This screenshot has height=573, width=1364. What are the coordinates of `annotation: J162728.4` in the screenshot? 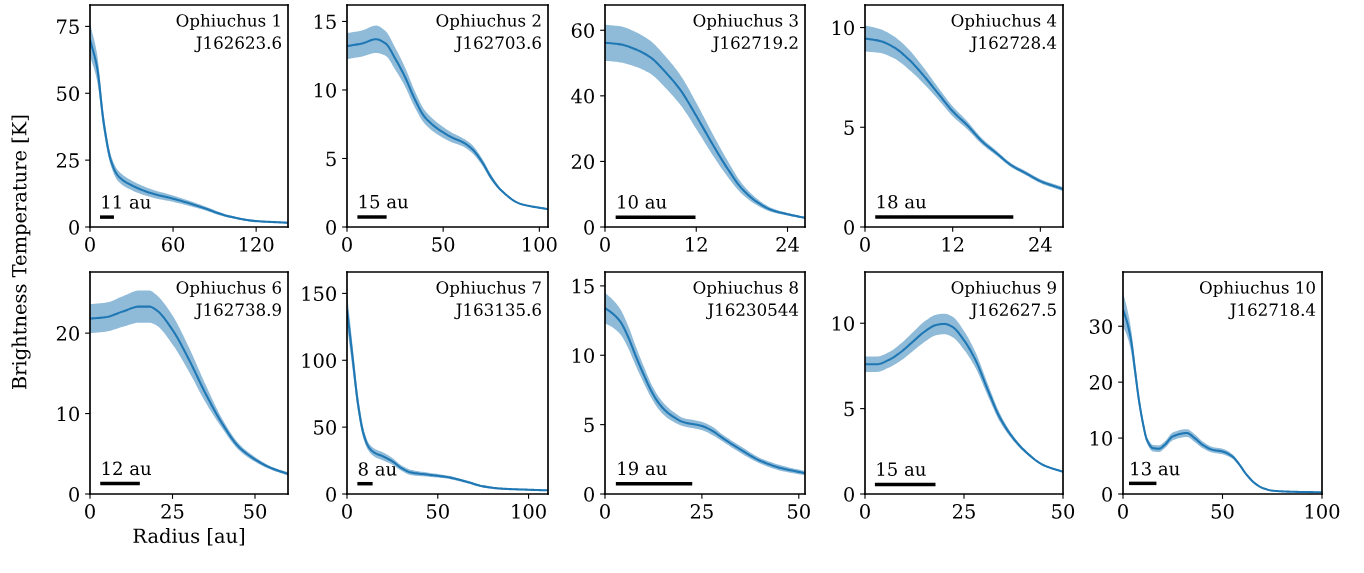 It's located at (1013, 44).